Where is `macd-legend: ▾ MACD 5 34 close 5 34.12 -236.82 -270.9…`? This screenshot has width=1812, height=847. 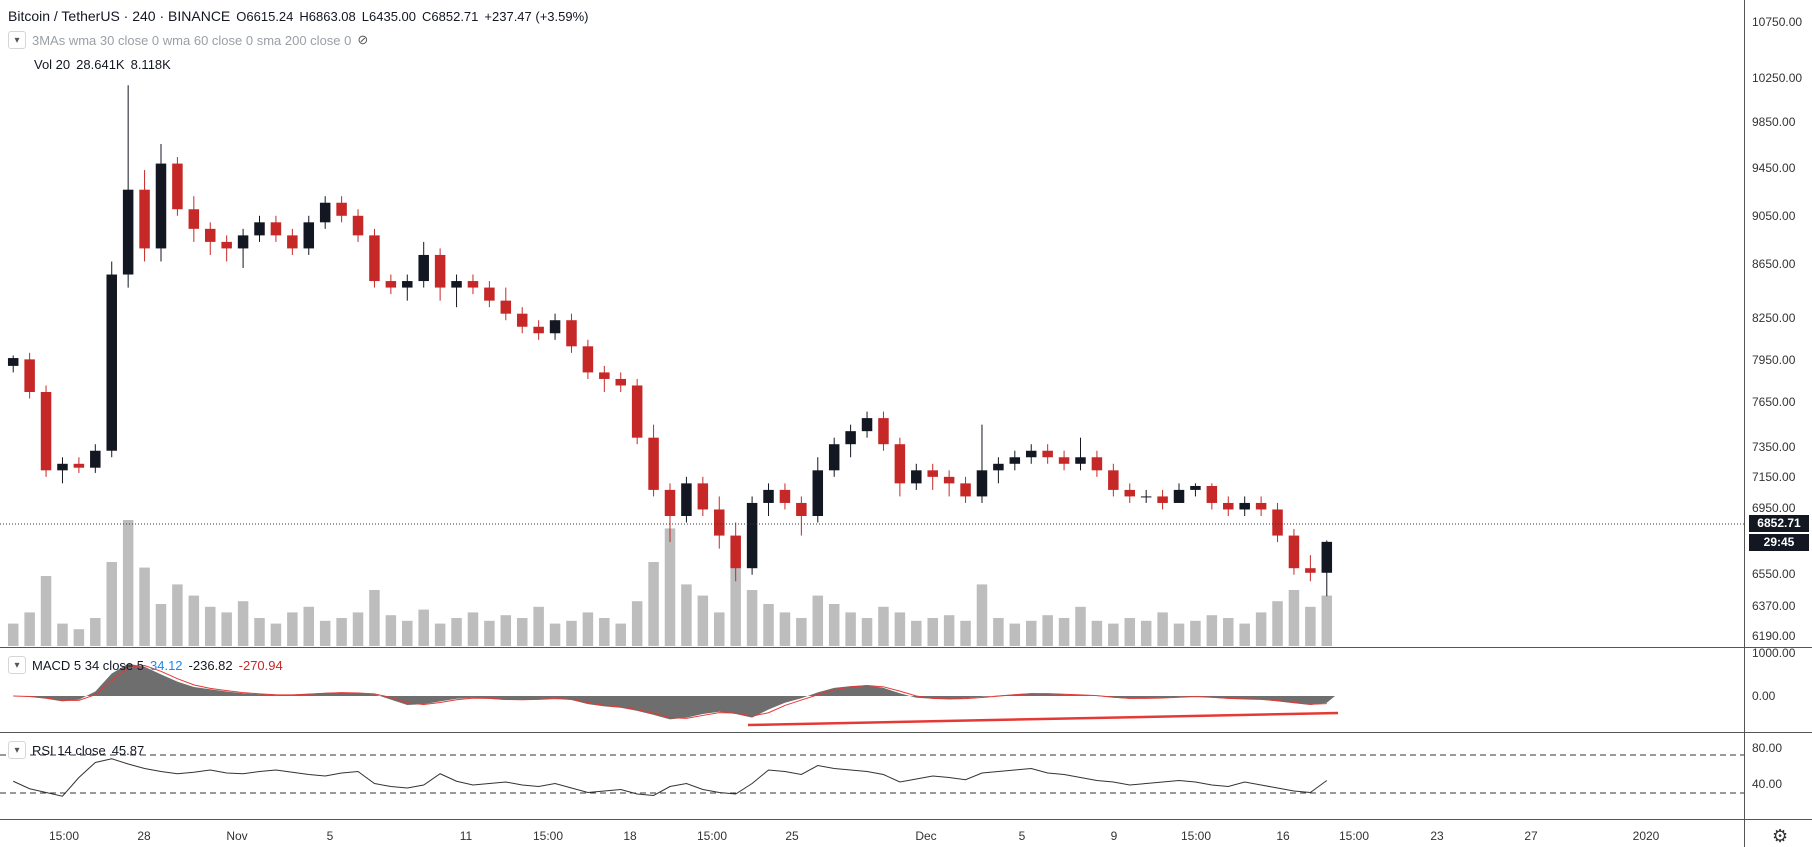
macd-legend: ▾ MACD 5 34 close 5 34.12 -236.82 -270.9… is located at coordinates (145, 665).